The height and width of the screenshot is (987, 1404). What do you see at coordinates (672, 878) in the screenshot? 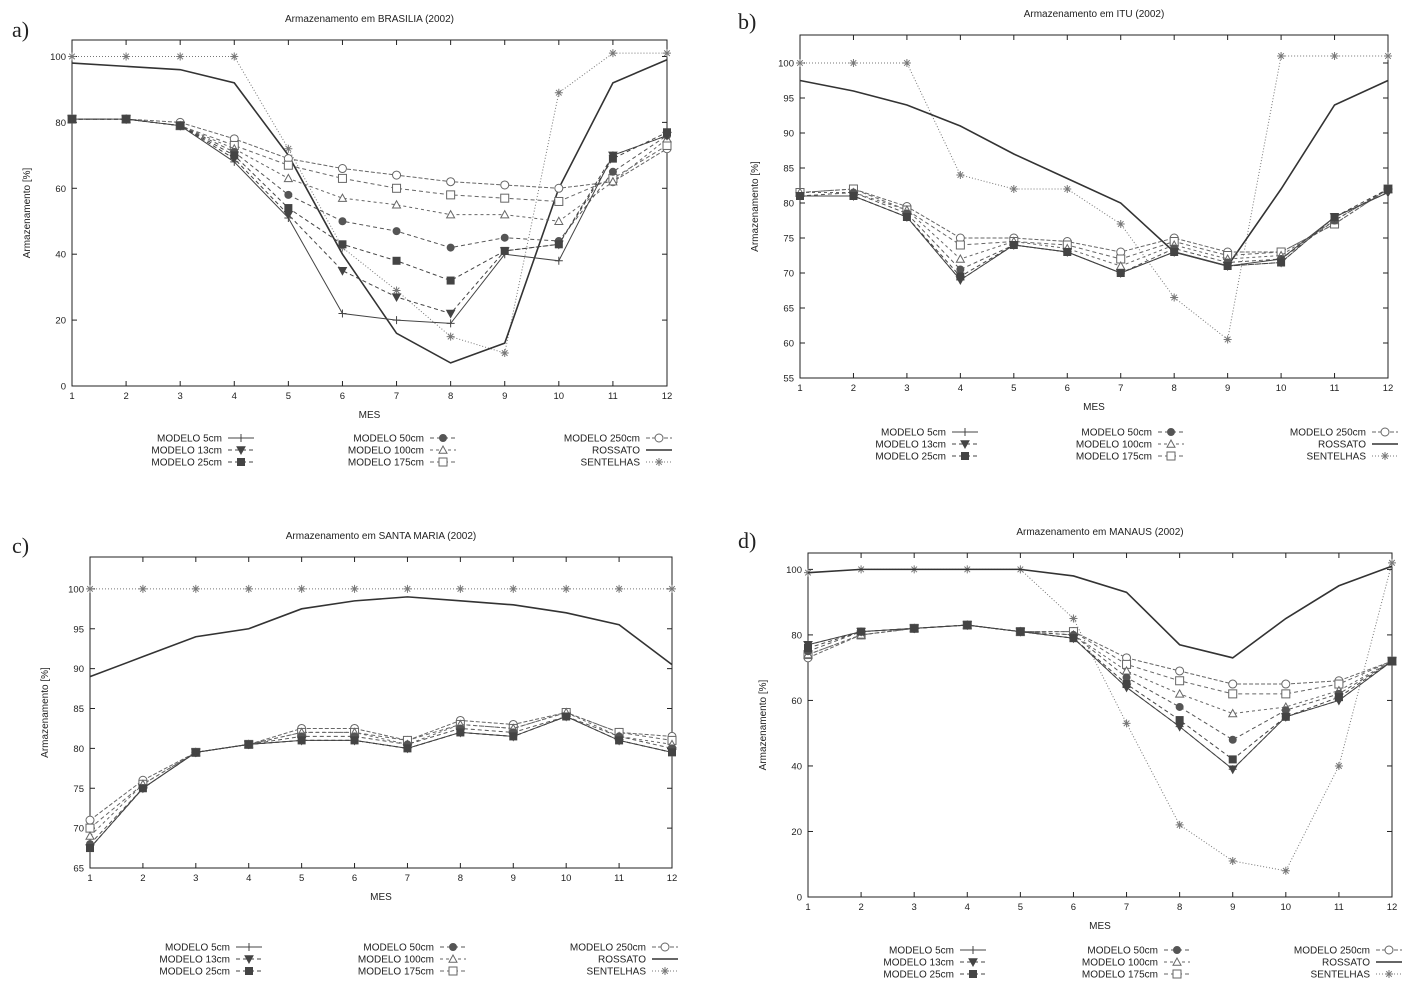
I see `x-tick-label: 12` at bounding box center [672, 878].